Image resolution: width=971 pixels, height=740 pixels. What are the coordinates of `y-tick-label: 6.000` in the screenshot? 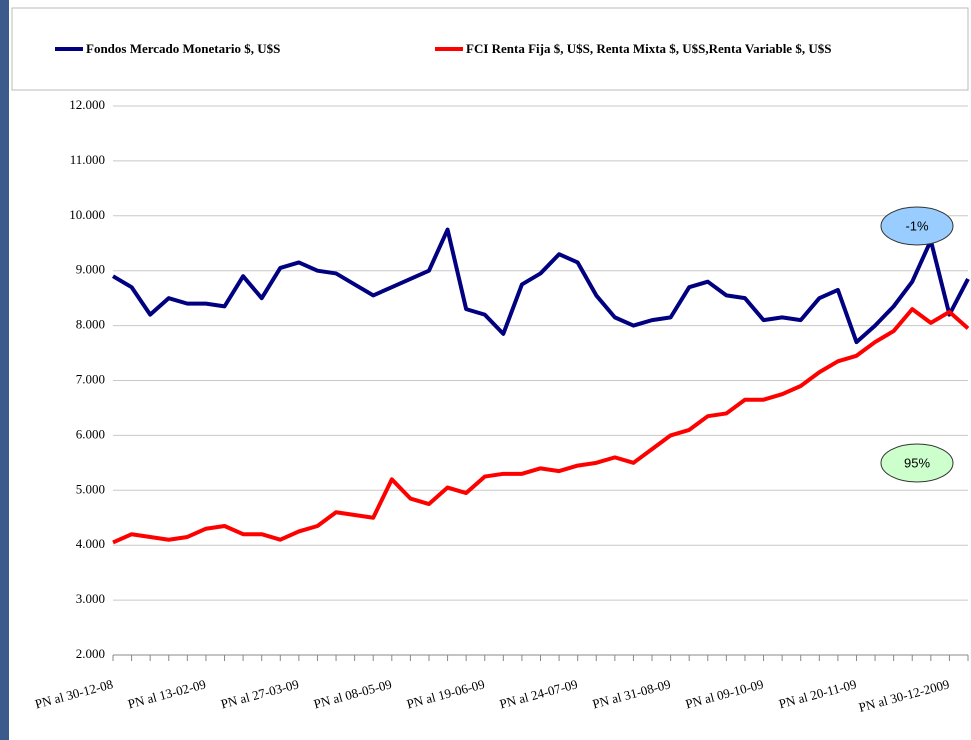 It's located at (90, 433).